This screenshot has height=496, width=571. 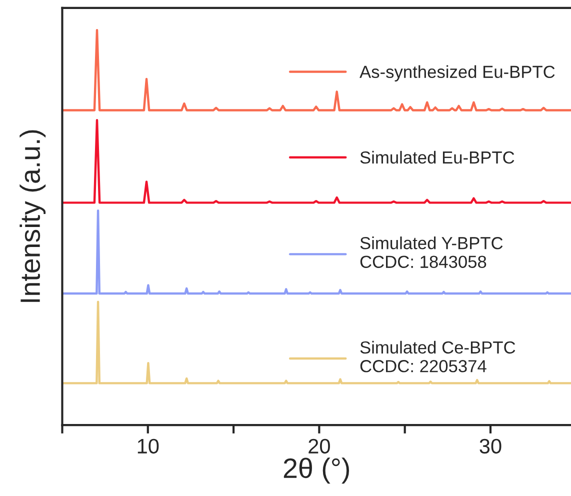 I want to click on y-axis-title: Intensity (a.u.), so click(x=33, y=216).